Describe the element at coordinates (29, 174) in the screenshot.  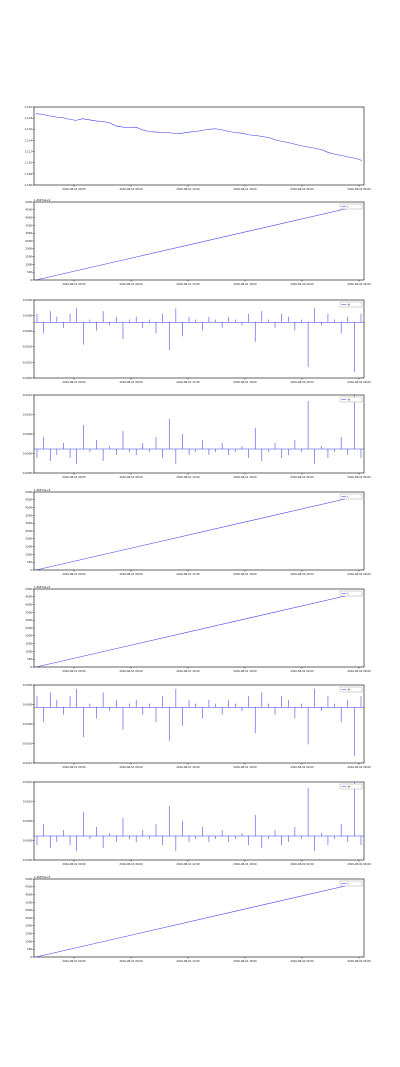
I see `y-tick-label: 1.108` at that location.